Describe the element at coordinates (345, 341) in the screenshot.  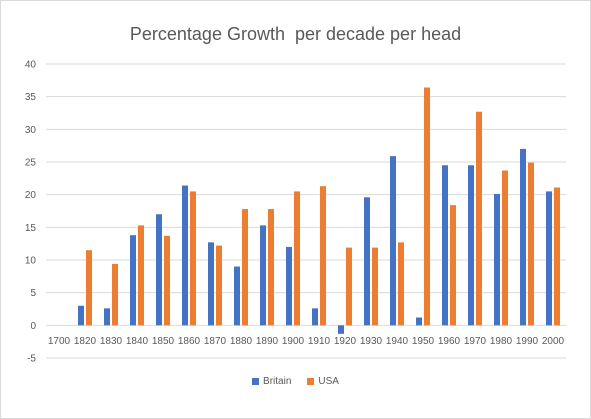
I see `x-tick-label: 1920` at that location.